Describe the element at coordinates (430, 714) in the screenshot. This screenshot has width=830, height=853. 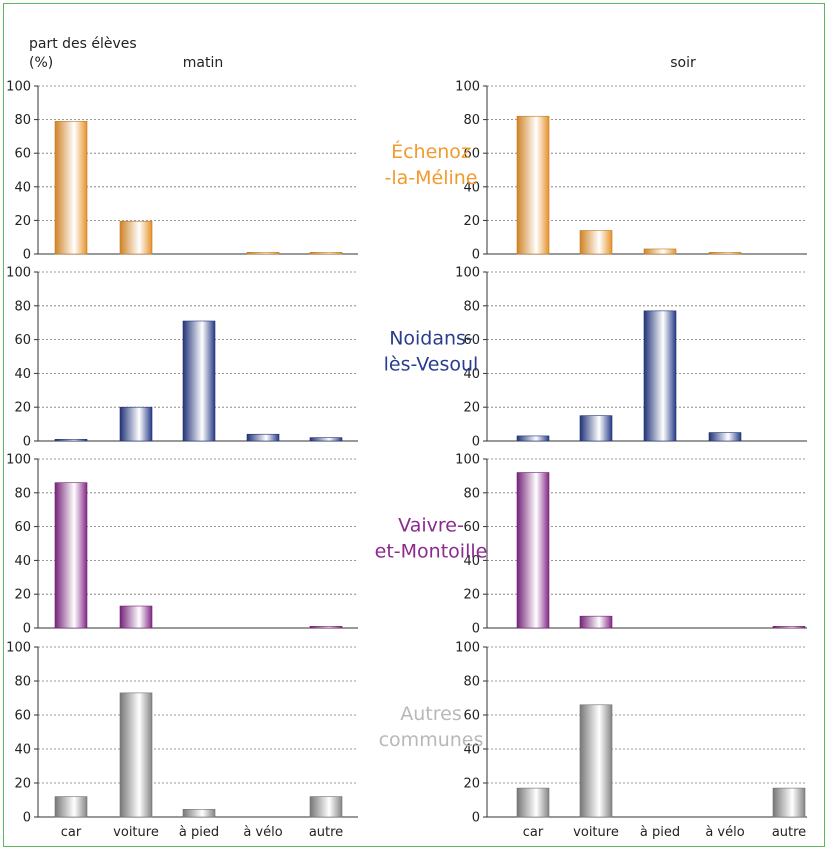
I see `row-label-line1: Autres` at that location.